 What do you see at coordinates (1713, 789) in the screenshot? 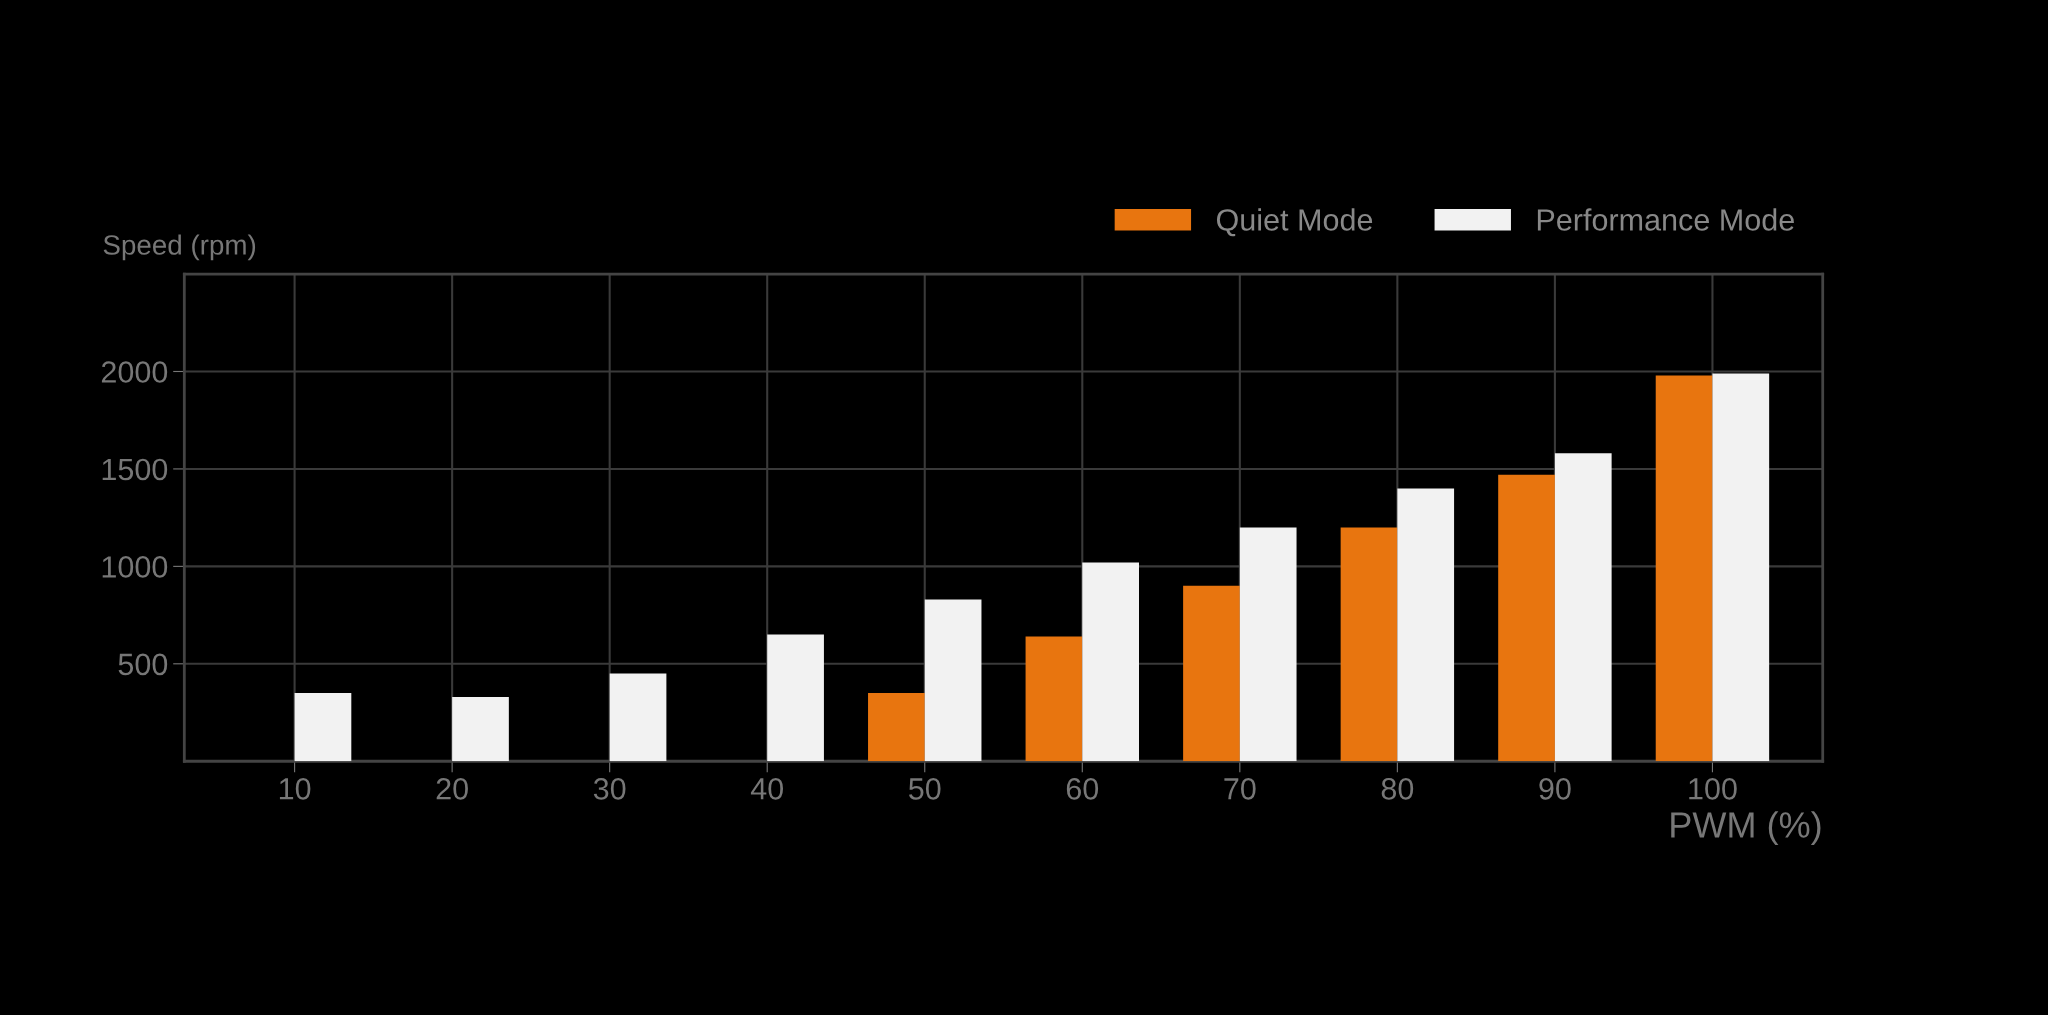
I see `x-tick-label: 100` at bounding box center [1713, 789].